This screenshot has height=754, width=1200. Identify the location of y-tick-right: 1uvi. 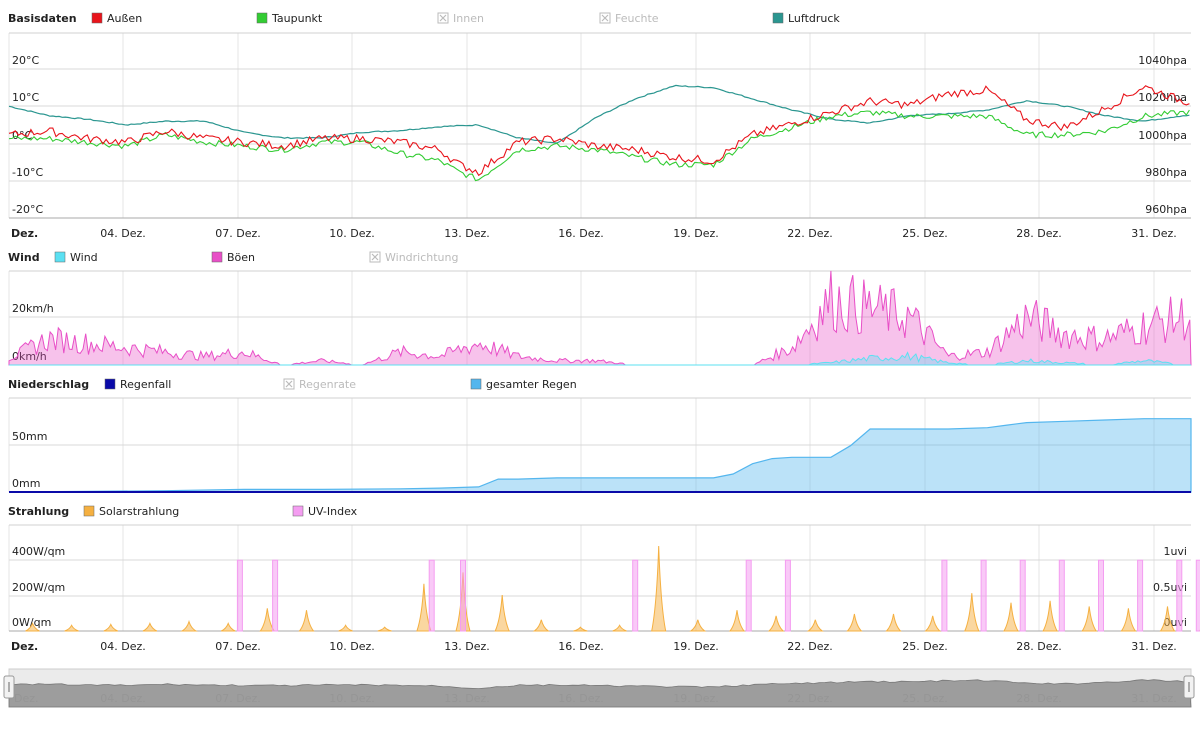
(1175, 551).